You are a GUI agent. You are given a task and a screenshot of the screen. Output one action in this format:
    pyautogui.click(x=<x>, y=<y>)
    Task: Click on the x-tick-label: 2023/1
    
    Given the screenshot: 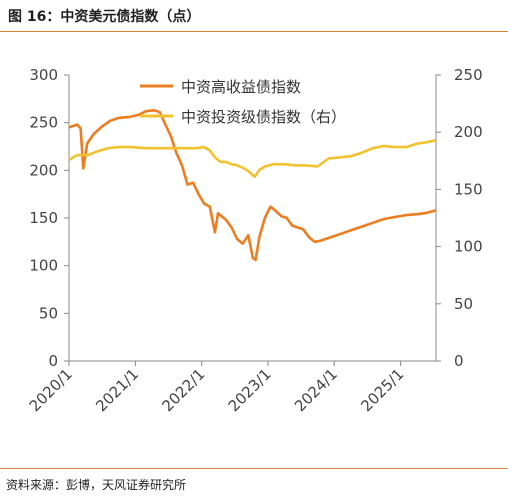 What is the action you would take?
    pyautogui.click(x=250, y=390)
    